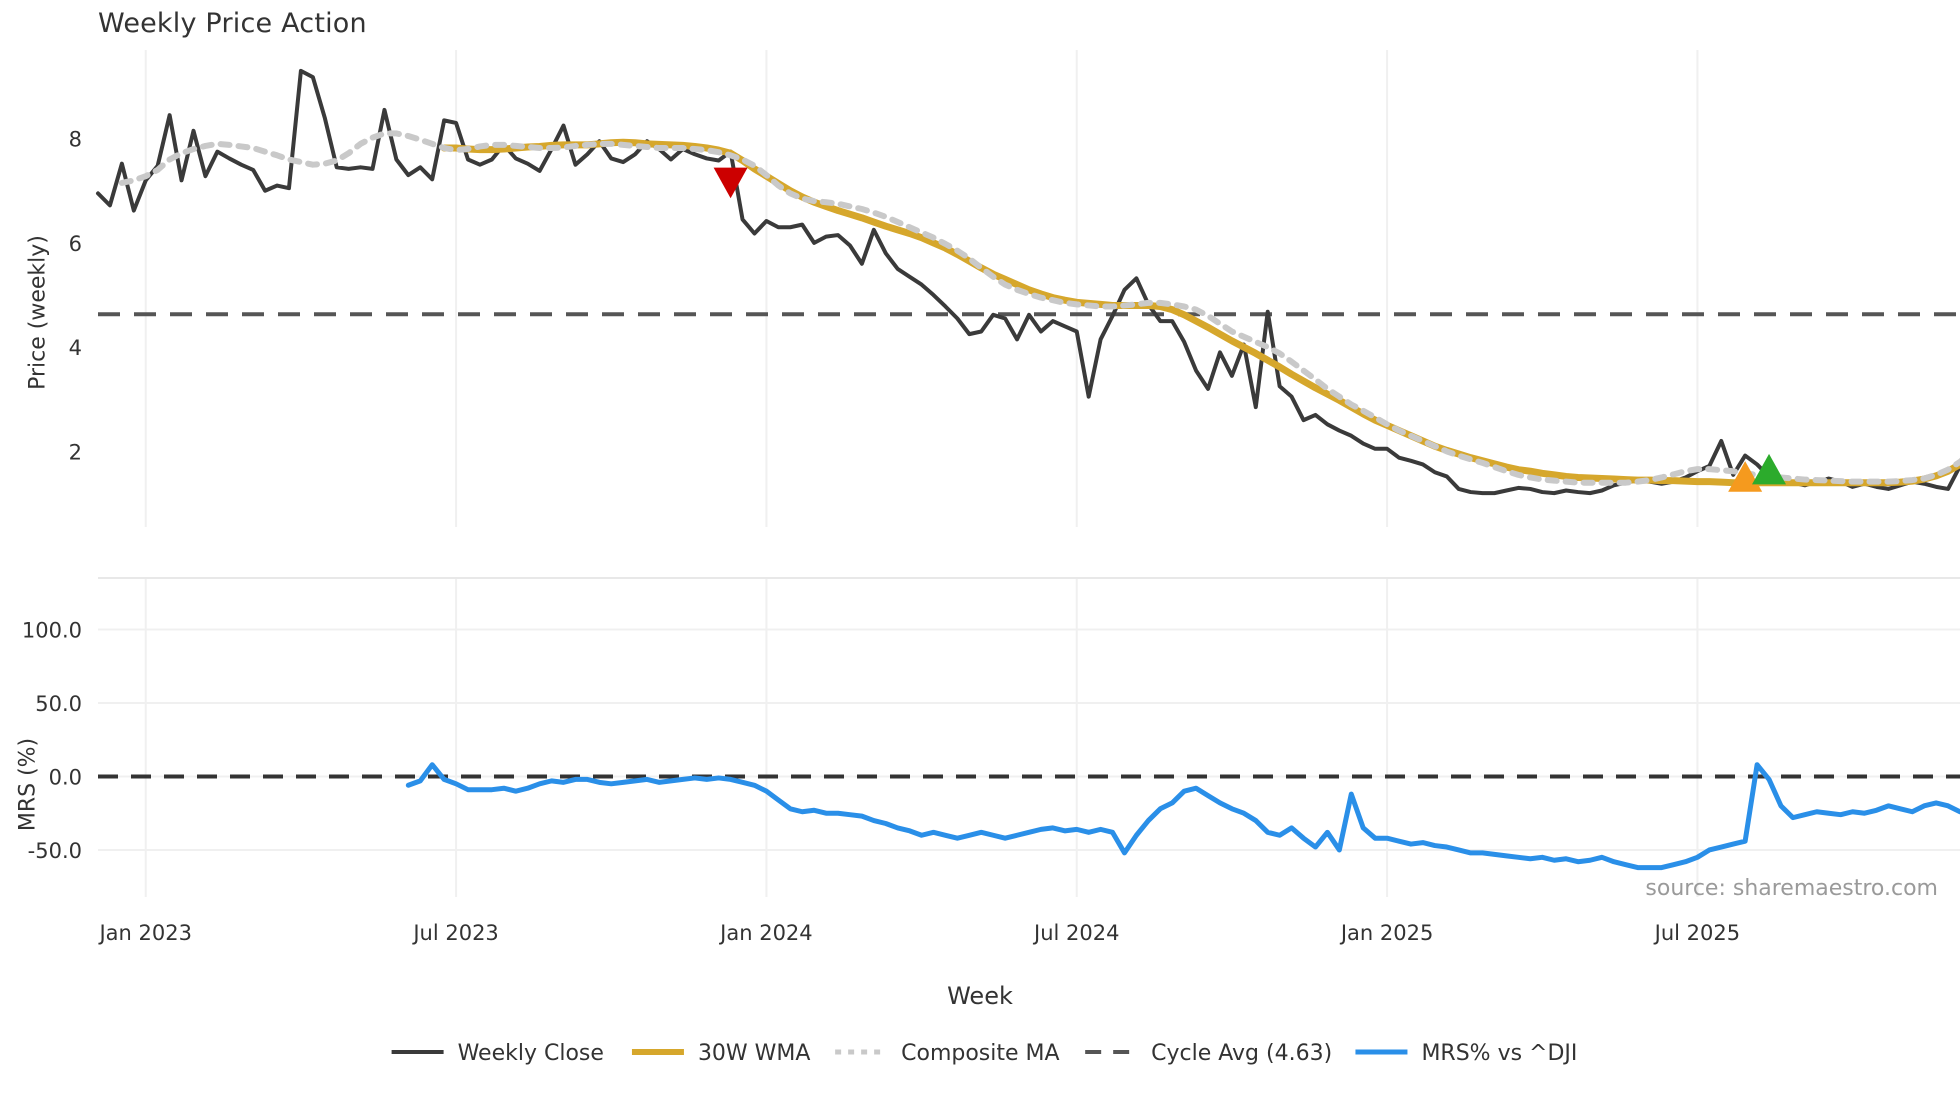 The image size is (1960, 1102). What do you see at coordinates (52, 630) in the screenshot?
I see `mrs-ytick-100-0: 100.0` at bounding box center [52, 630].